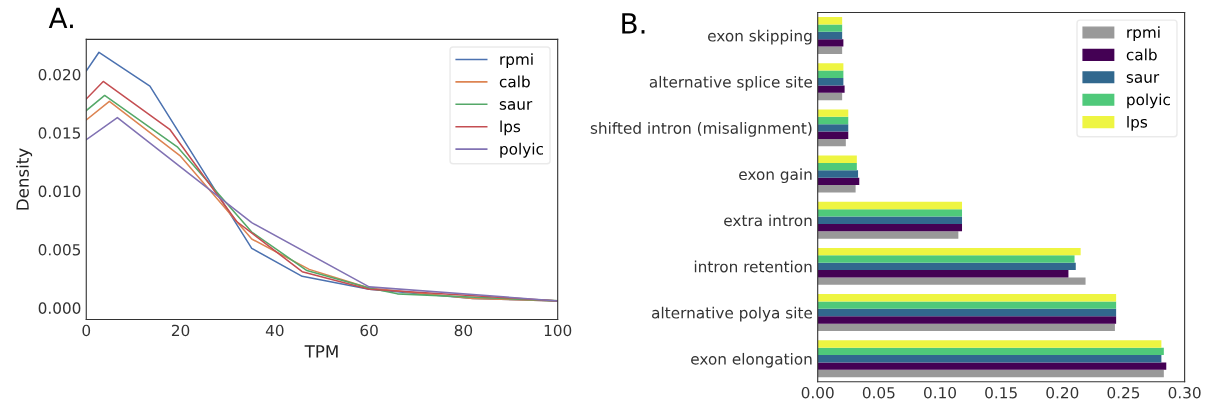 The height and width of the screenshot is (415, 1215). What do you see at coordinates (86, 330) in the screenshot?
I see `x-tick-label: 0` at bounding box center [86, 330].